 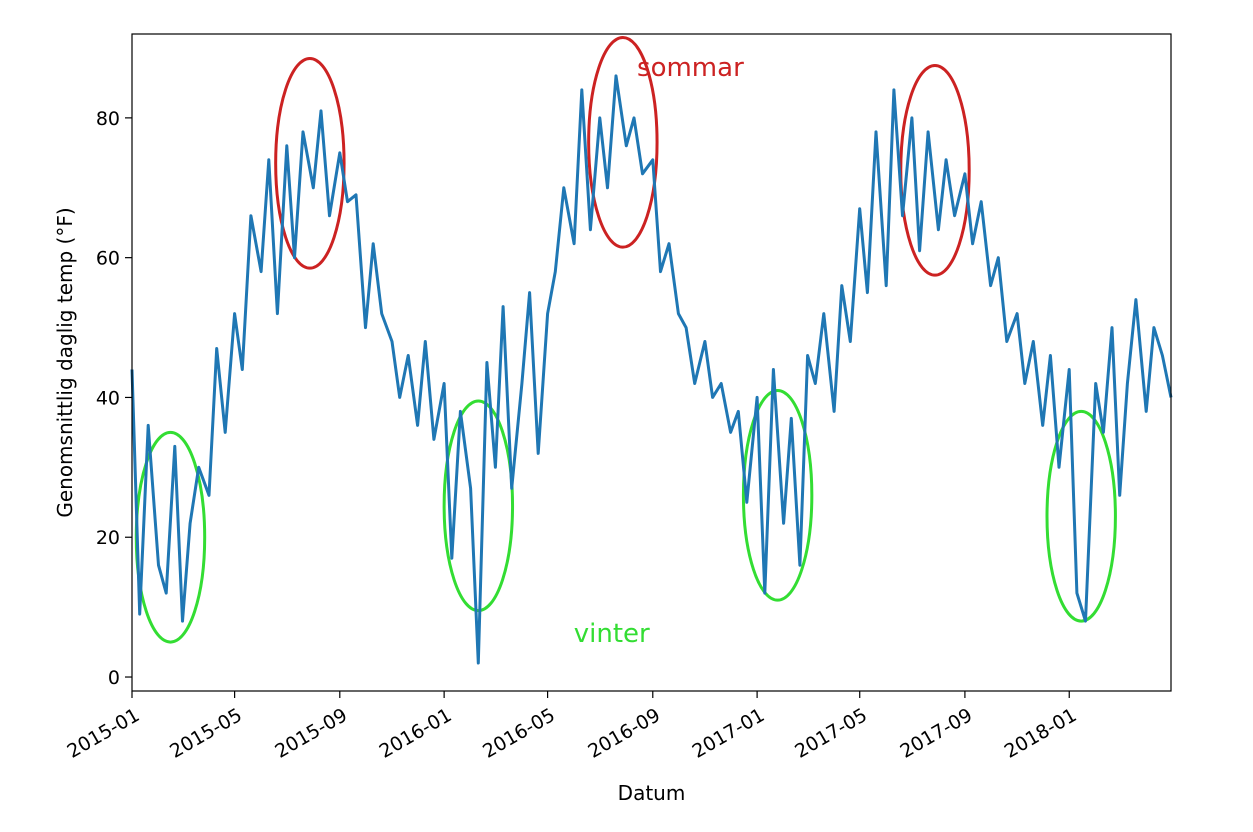 What do you see at coordinates (831, 733) in the screenshot?
I see `x-tick-label: 2017-05` at bounding box center [831, 733].